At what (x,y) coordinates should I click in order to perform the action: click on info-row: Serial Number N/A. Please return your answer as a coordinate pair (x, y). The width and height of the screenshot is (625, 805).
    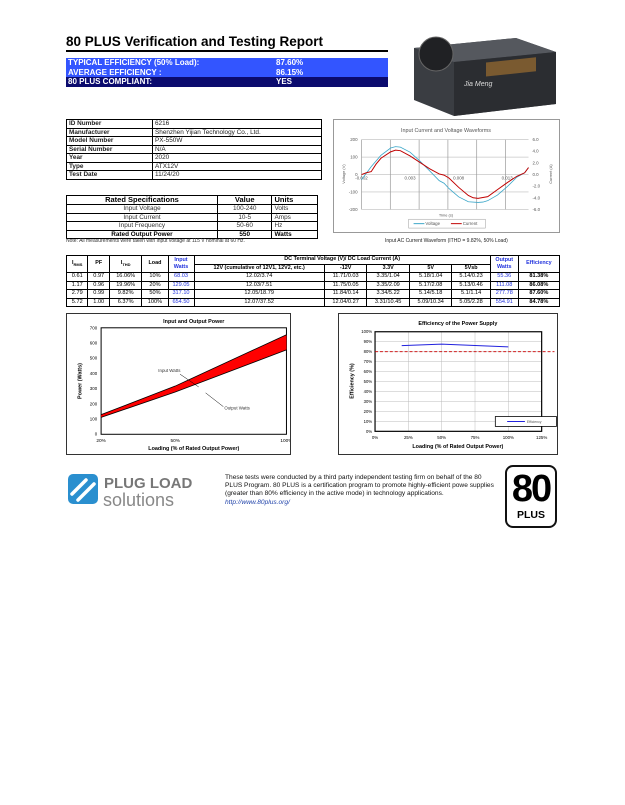
    Looking at the image, I should click on (194, 149).